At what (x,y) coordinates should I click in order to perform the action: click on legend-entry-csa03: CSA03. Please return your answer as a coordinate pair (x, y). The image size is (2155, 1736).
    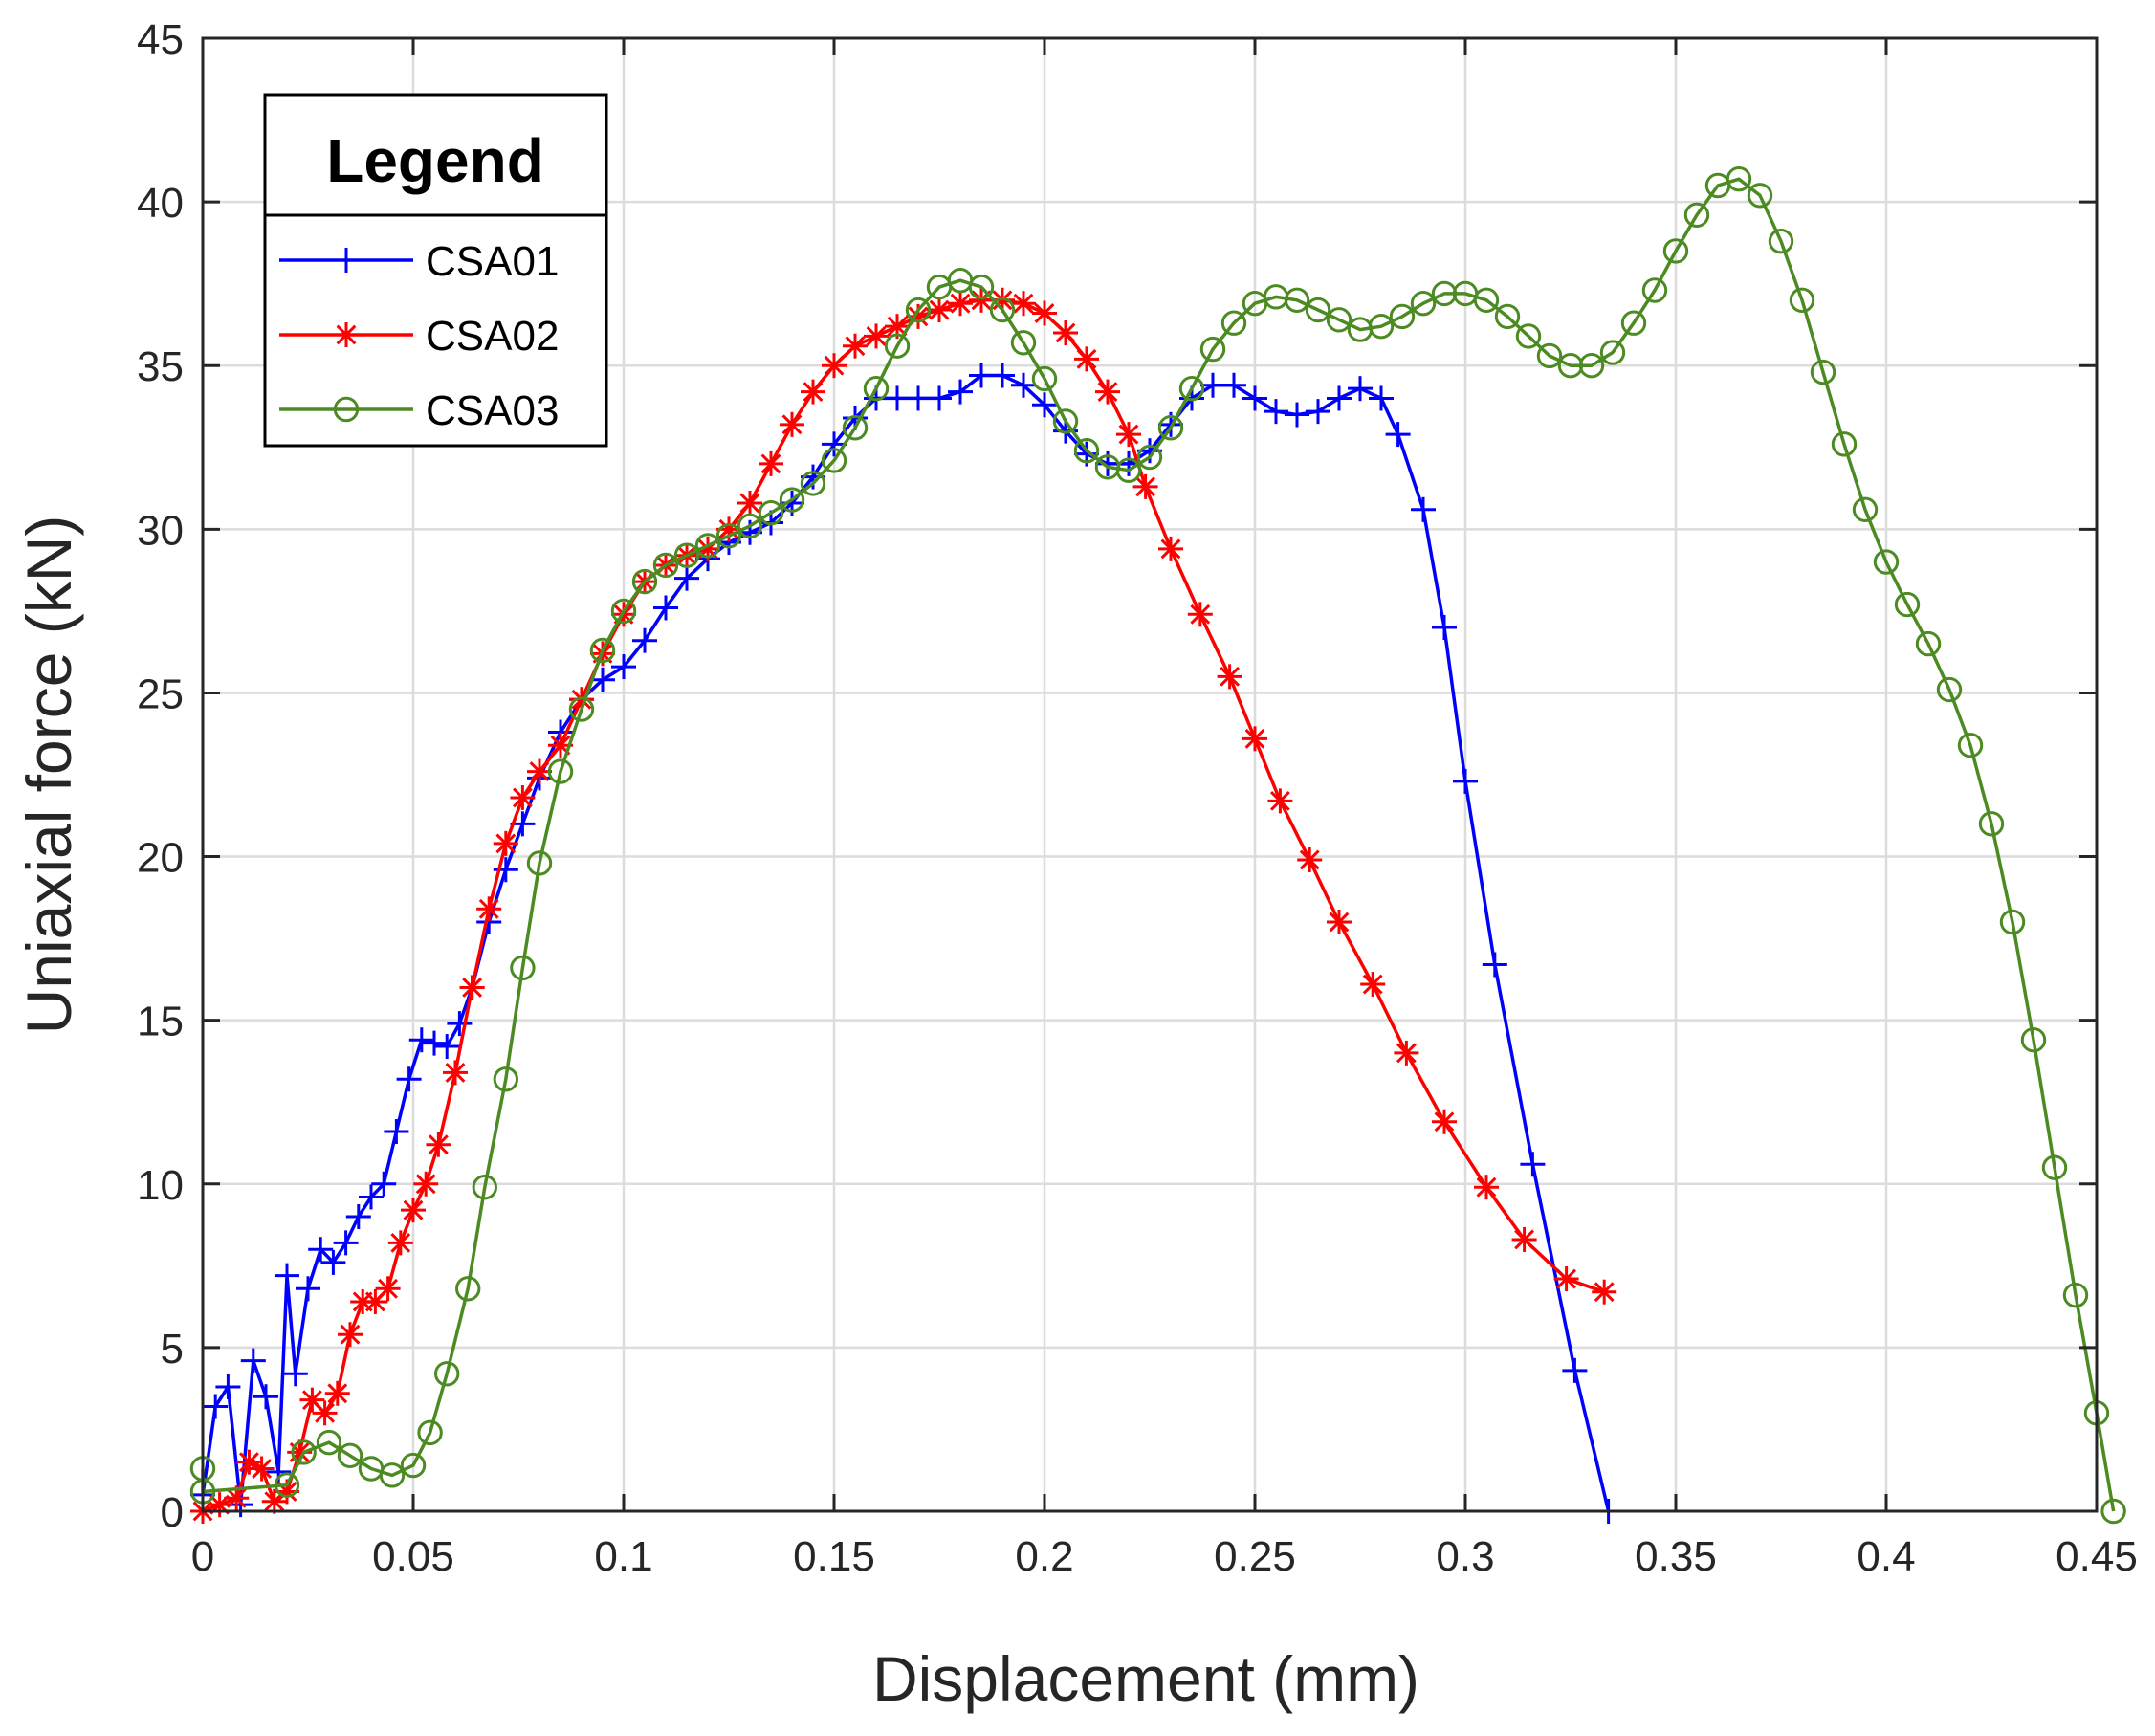
    Looking at the image, I should click on (419, 410).